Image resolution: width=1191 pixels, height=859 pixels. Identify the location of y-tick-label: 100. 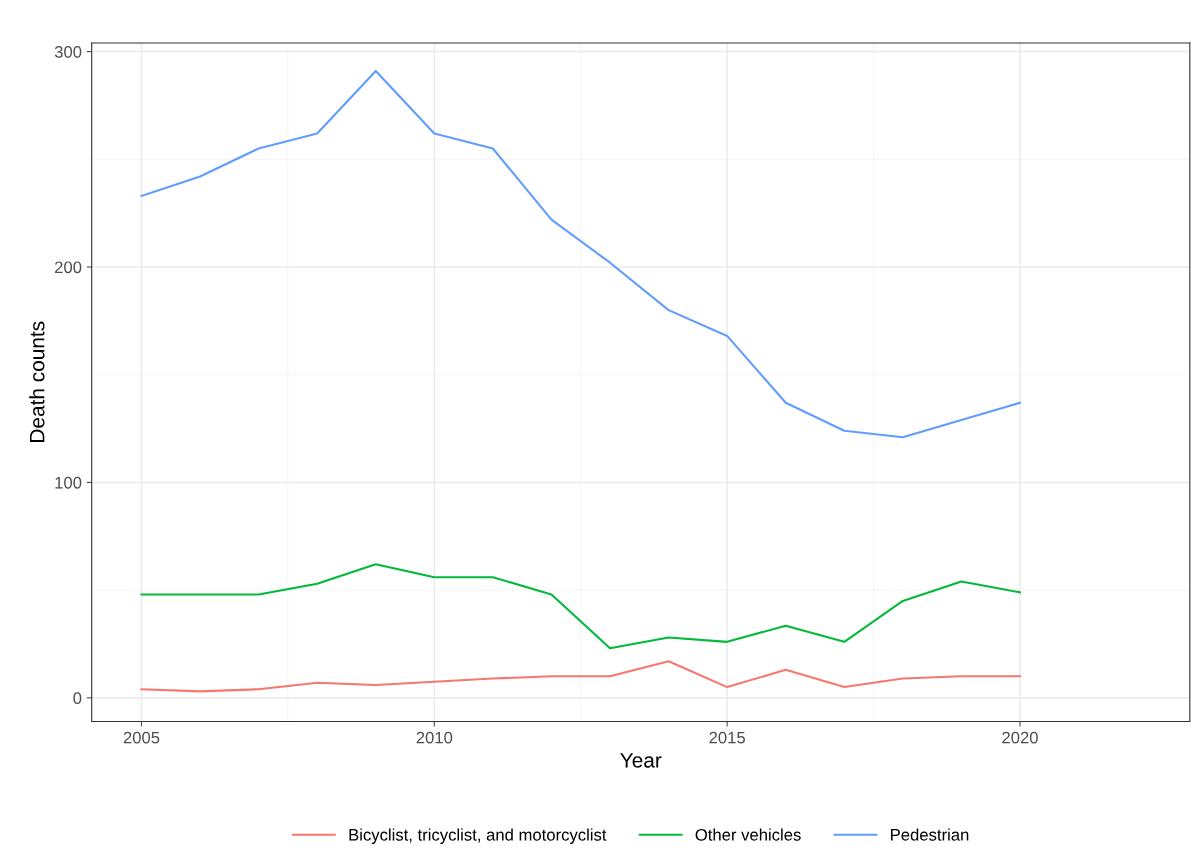
(68, 482).